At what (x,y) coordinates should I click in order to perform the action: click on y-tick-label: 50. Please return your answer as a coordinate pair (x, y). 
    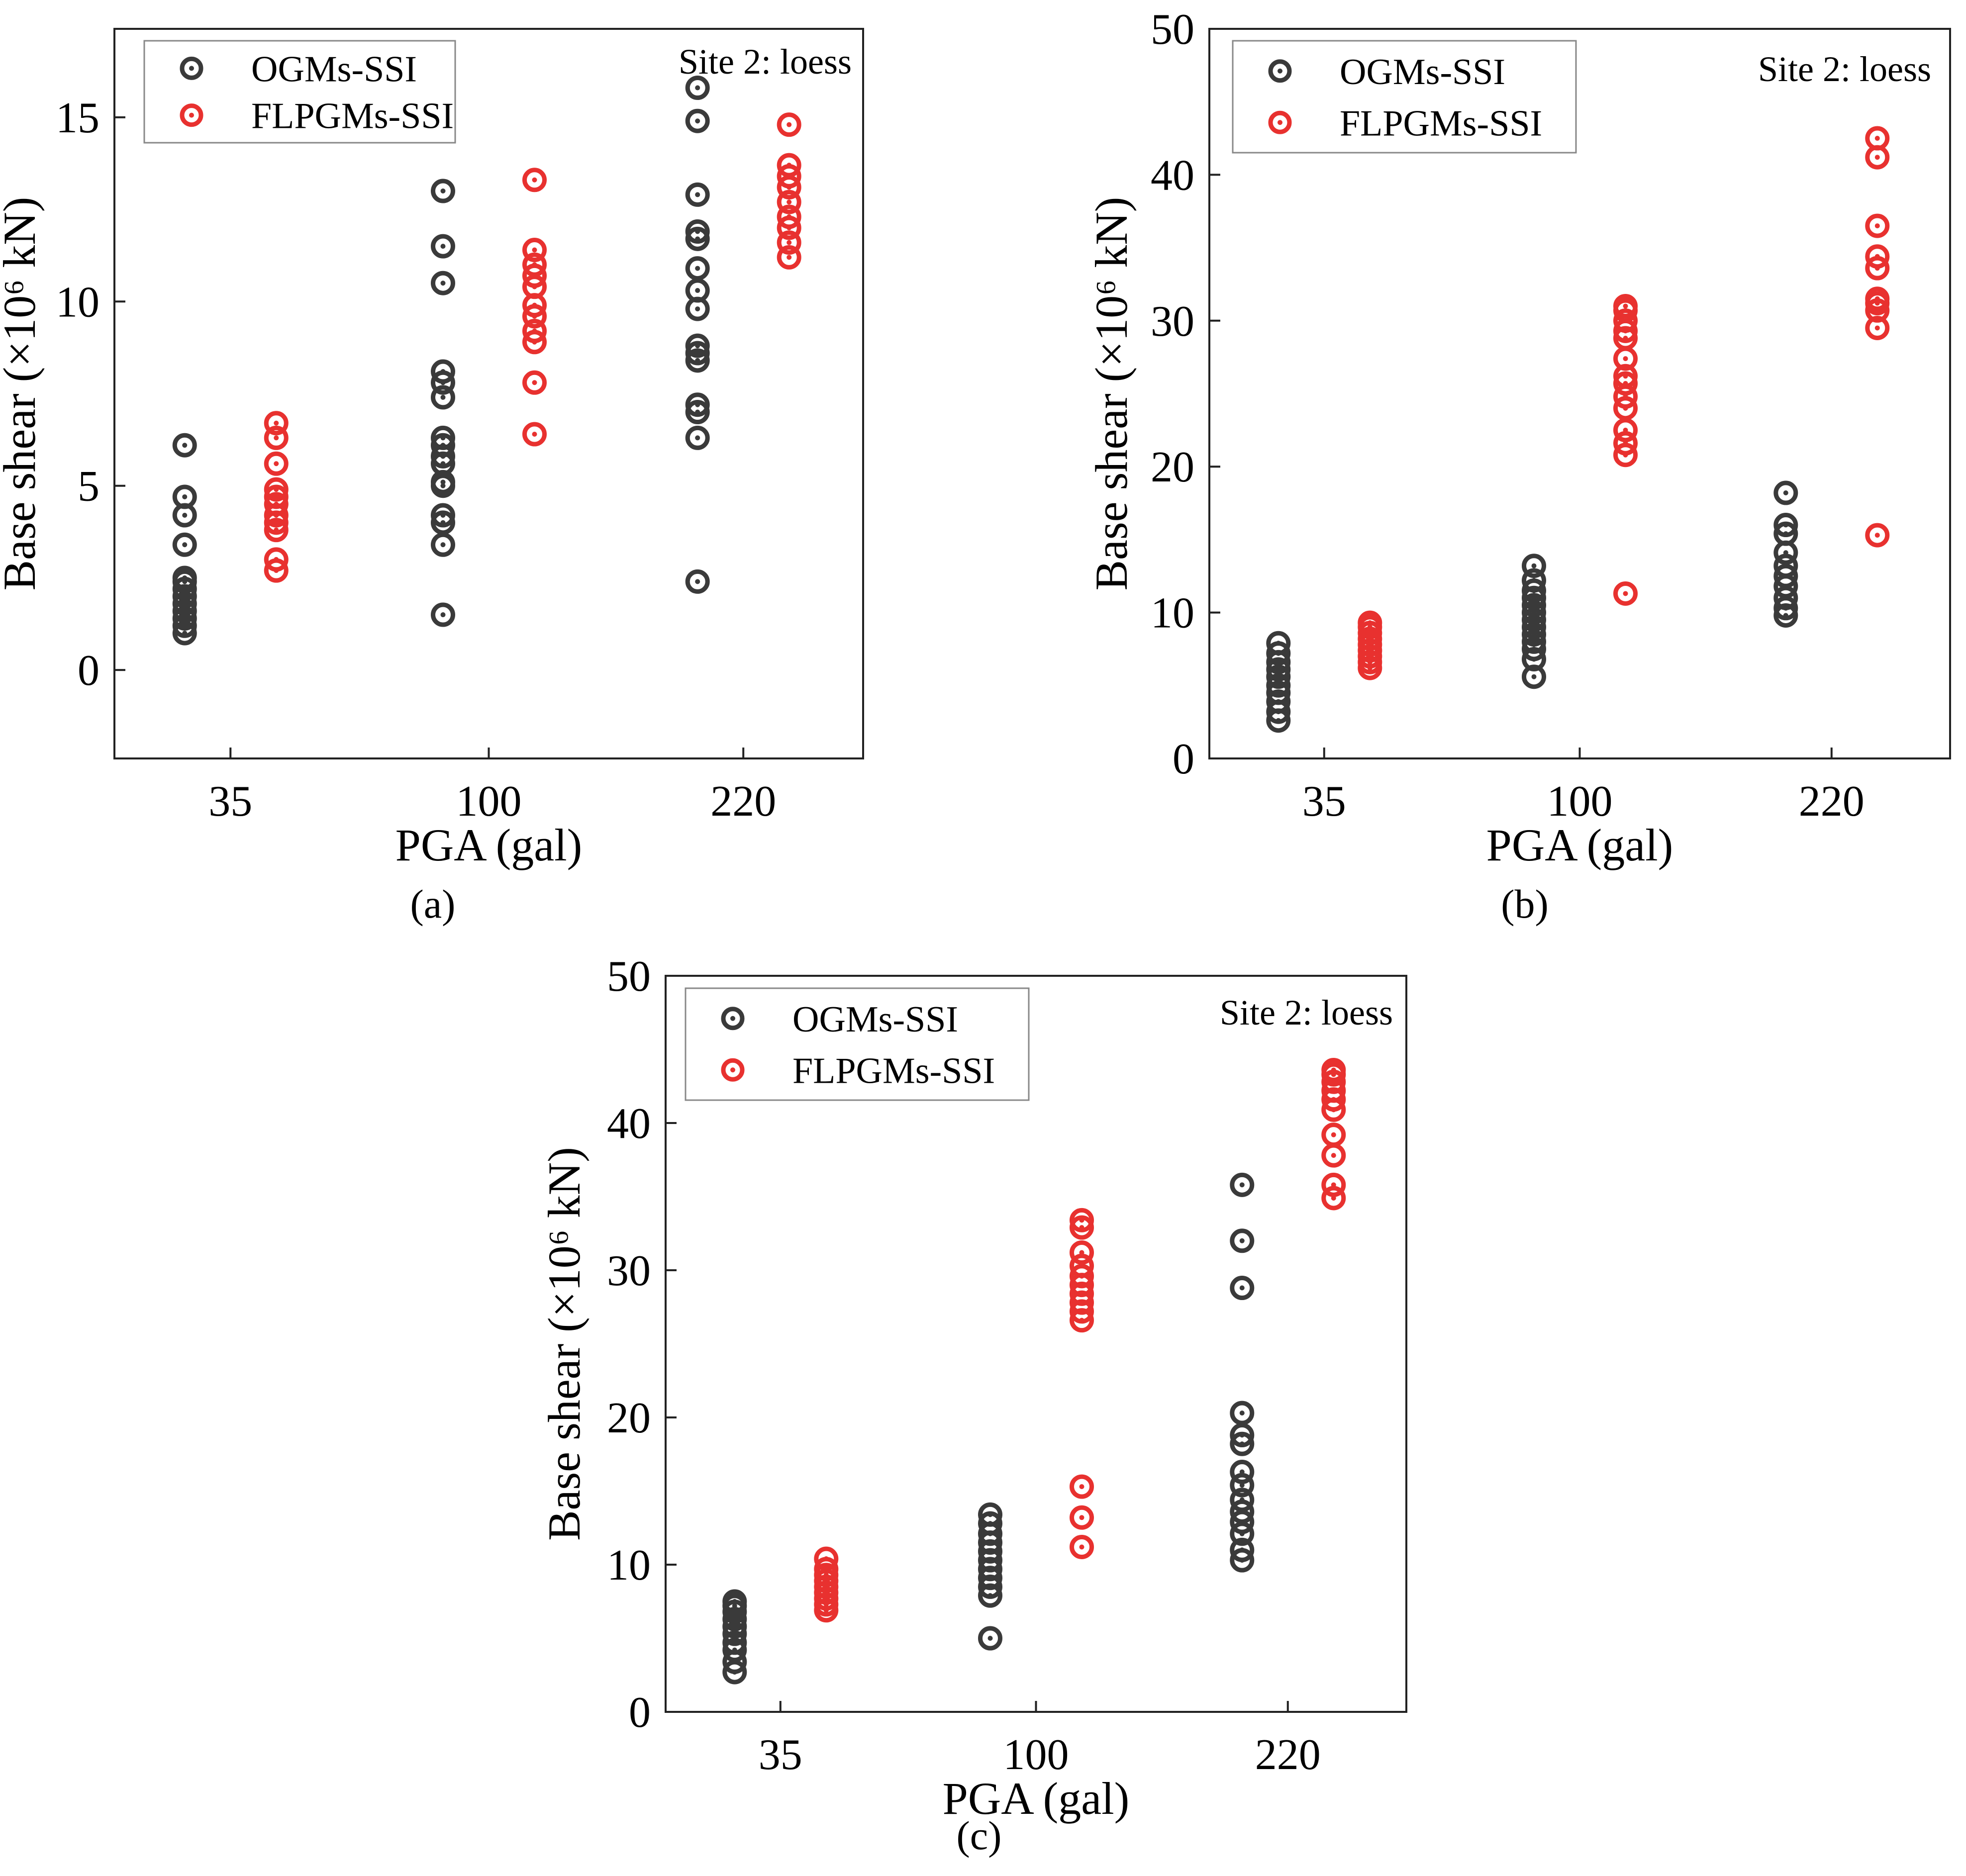
    Looking at the image, I should click on (629, 976).